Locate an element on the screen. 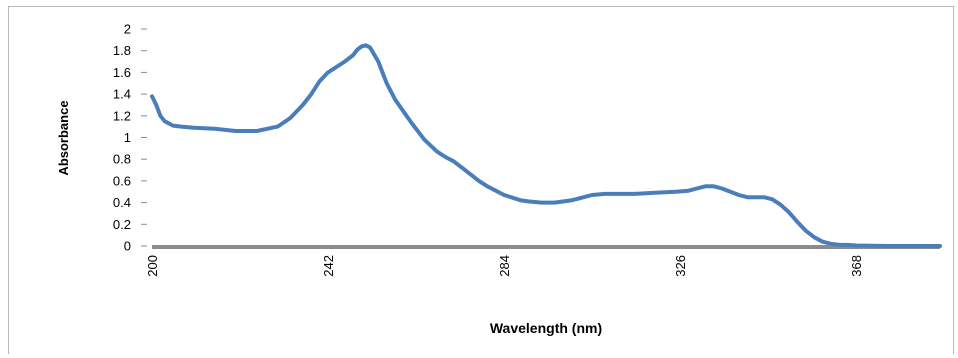 The image size is (958, 358). y-tick-label: 0 is located at coordinates (127, 246).